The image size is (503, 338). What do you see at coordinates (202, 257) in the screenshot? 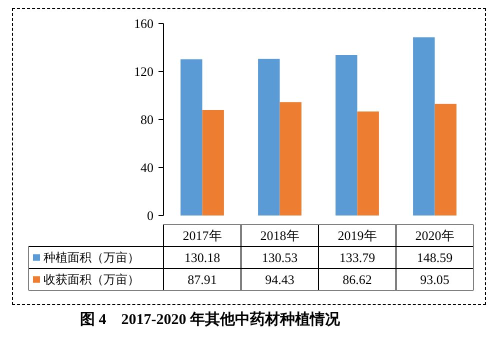
I see `data-label: 130.18` at bounding box center [202, 257].